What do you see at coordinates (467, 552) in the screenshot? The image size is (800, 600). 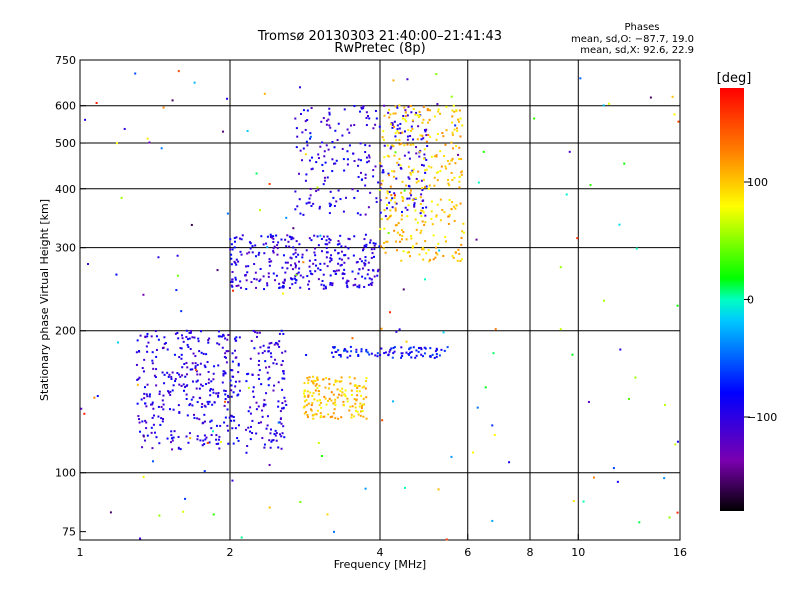 I see `x-tick-label: 6` at bounding box center [467, 552].